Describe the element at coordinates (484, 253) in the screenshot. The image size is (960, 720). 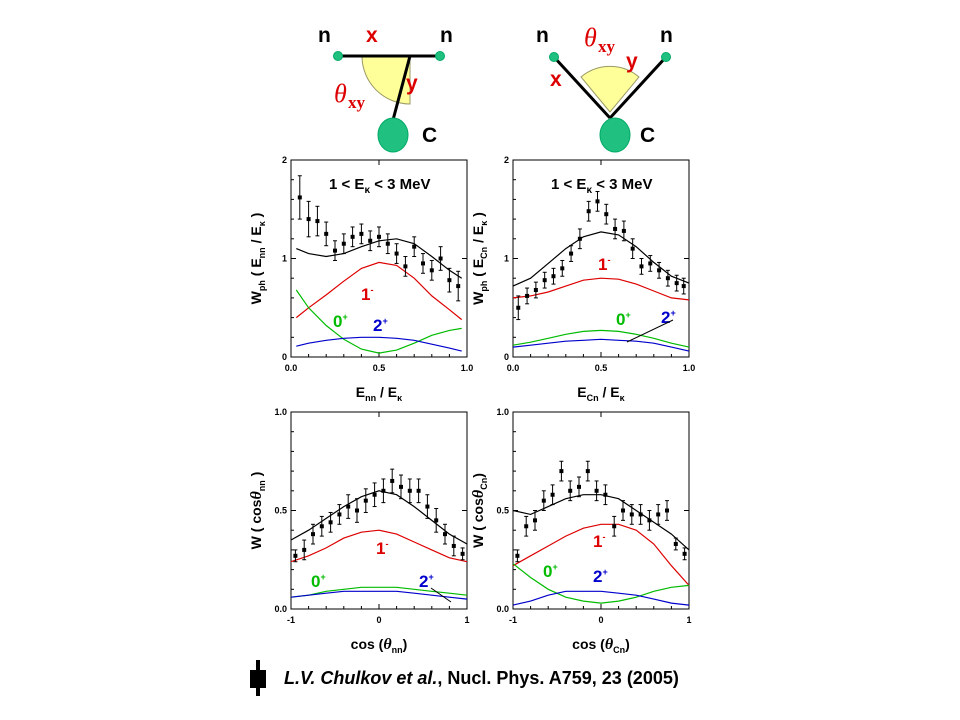
I see `y-axis-label-sub2: Cn` at that location.